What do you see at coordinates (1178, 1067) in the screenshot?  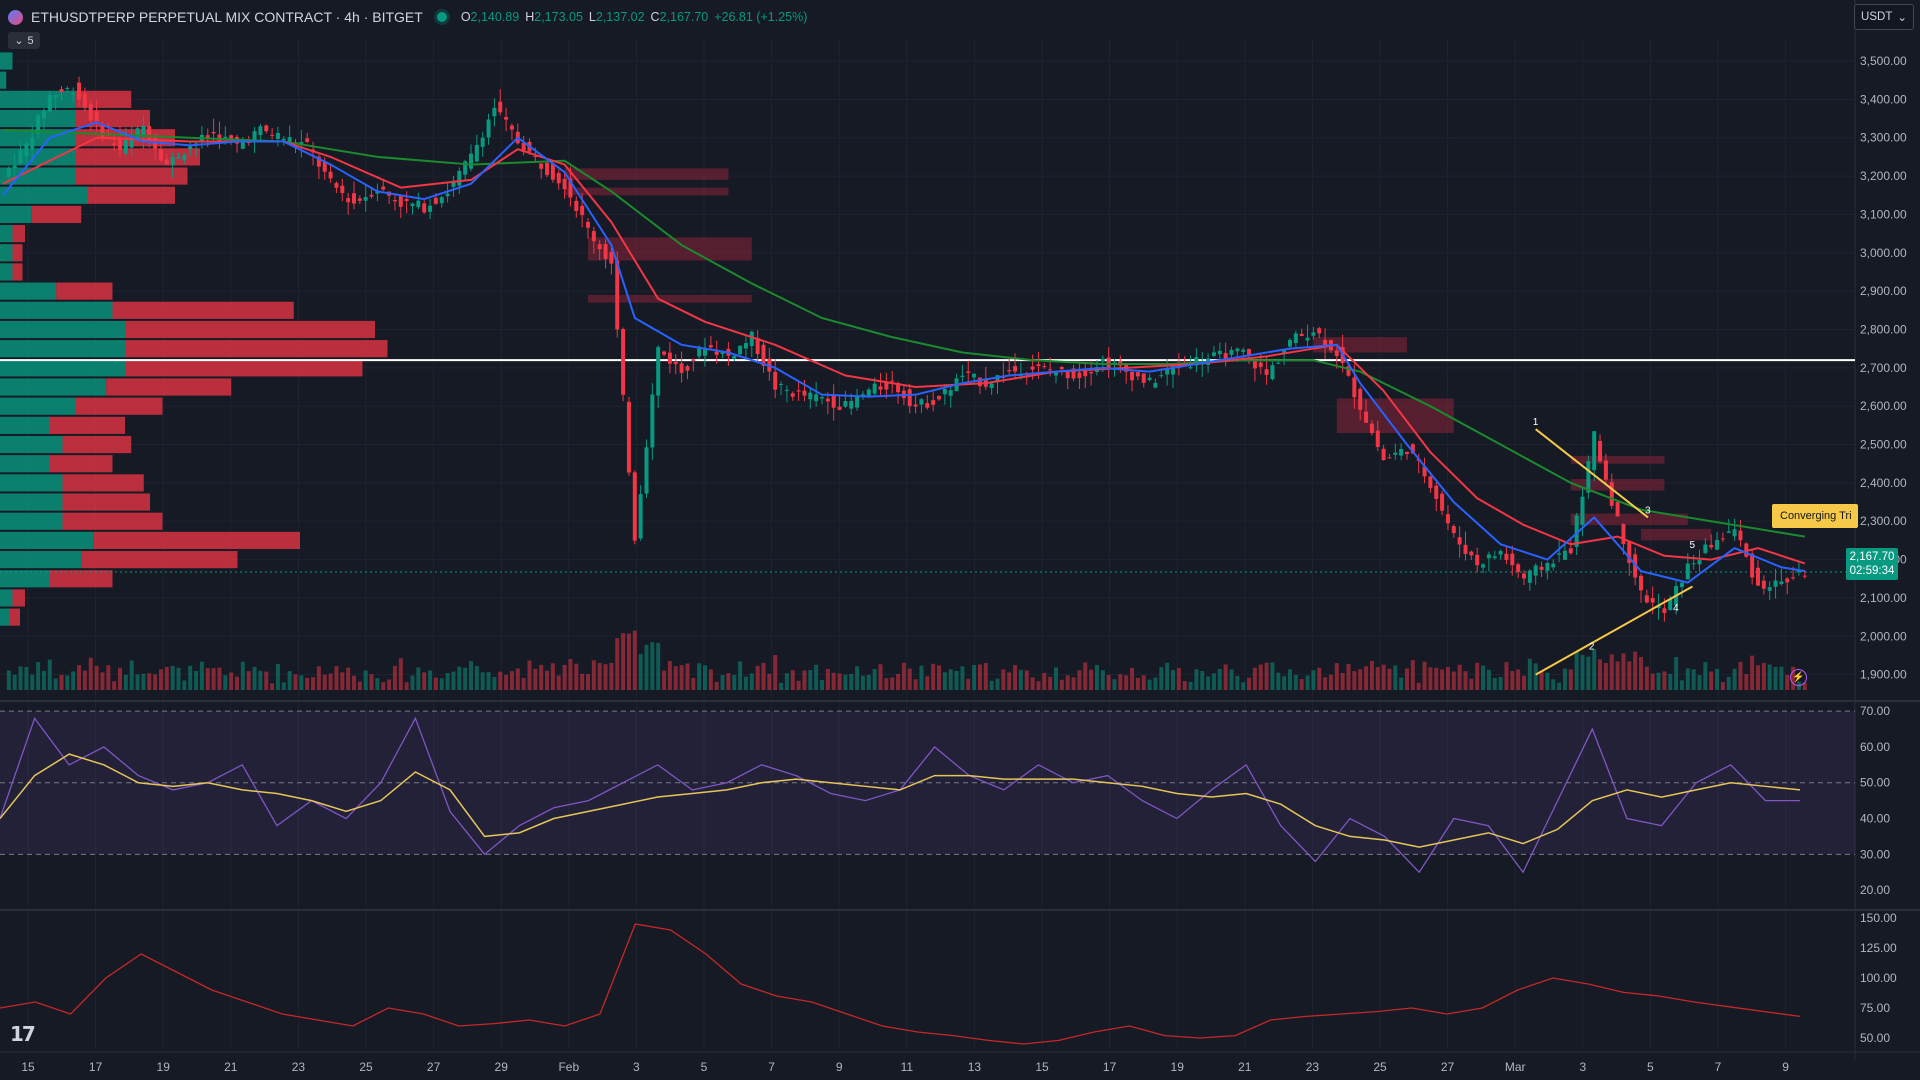 I see `time-tick-label: 19` at bounding box center [1178, 1067].